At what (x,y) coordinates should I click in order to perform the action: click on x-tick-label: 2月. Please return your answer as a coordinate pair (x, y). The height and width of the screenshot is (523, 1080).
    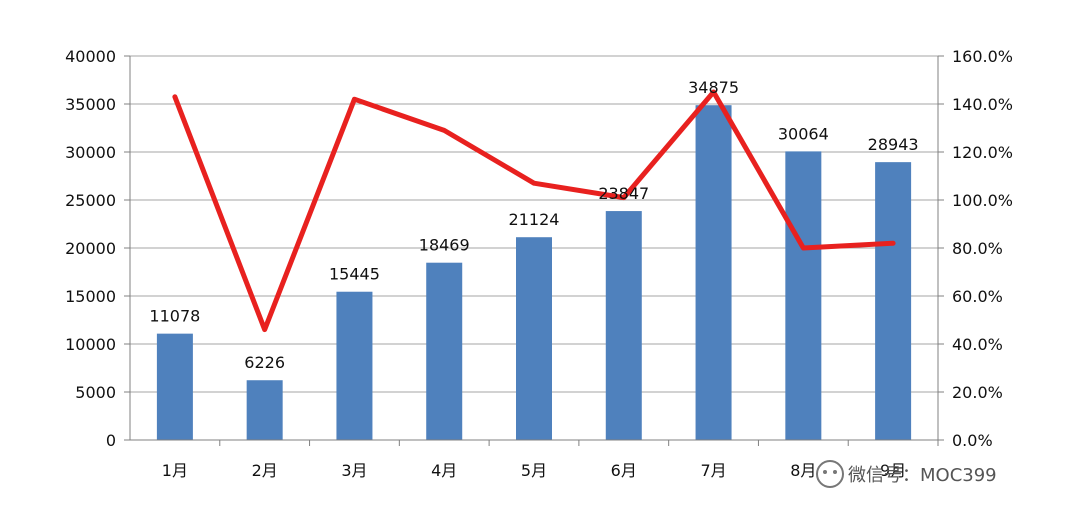
    Looking at the image, I should click on (265, 470).